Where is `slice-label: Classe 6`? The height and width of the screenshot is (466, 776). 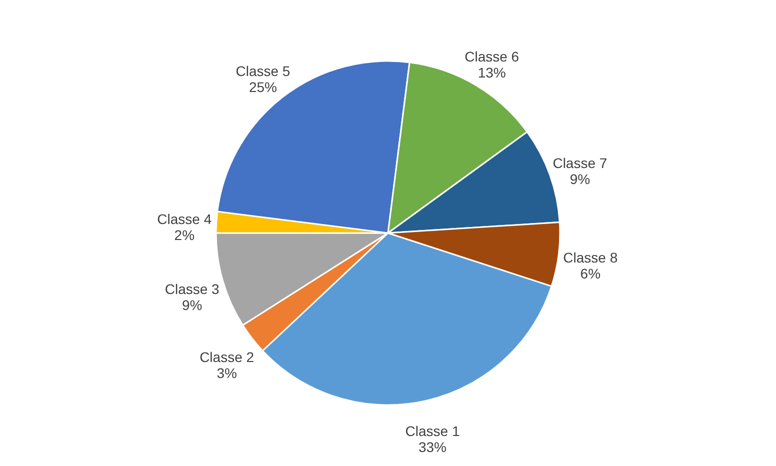
slice-label: Classe 6 is located at coordinates (492, 56).